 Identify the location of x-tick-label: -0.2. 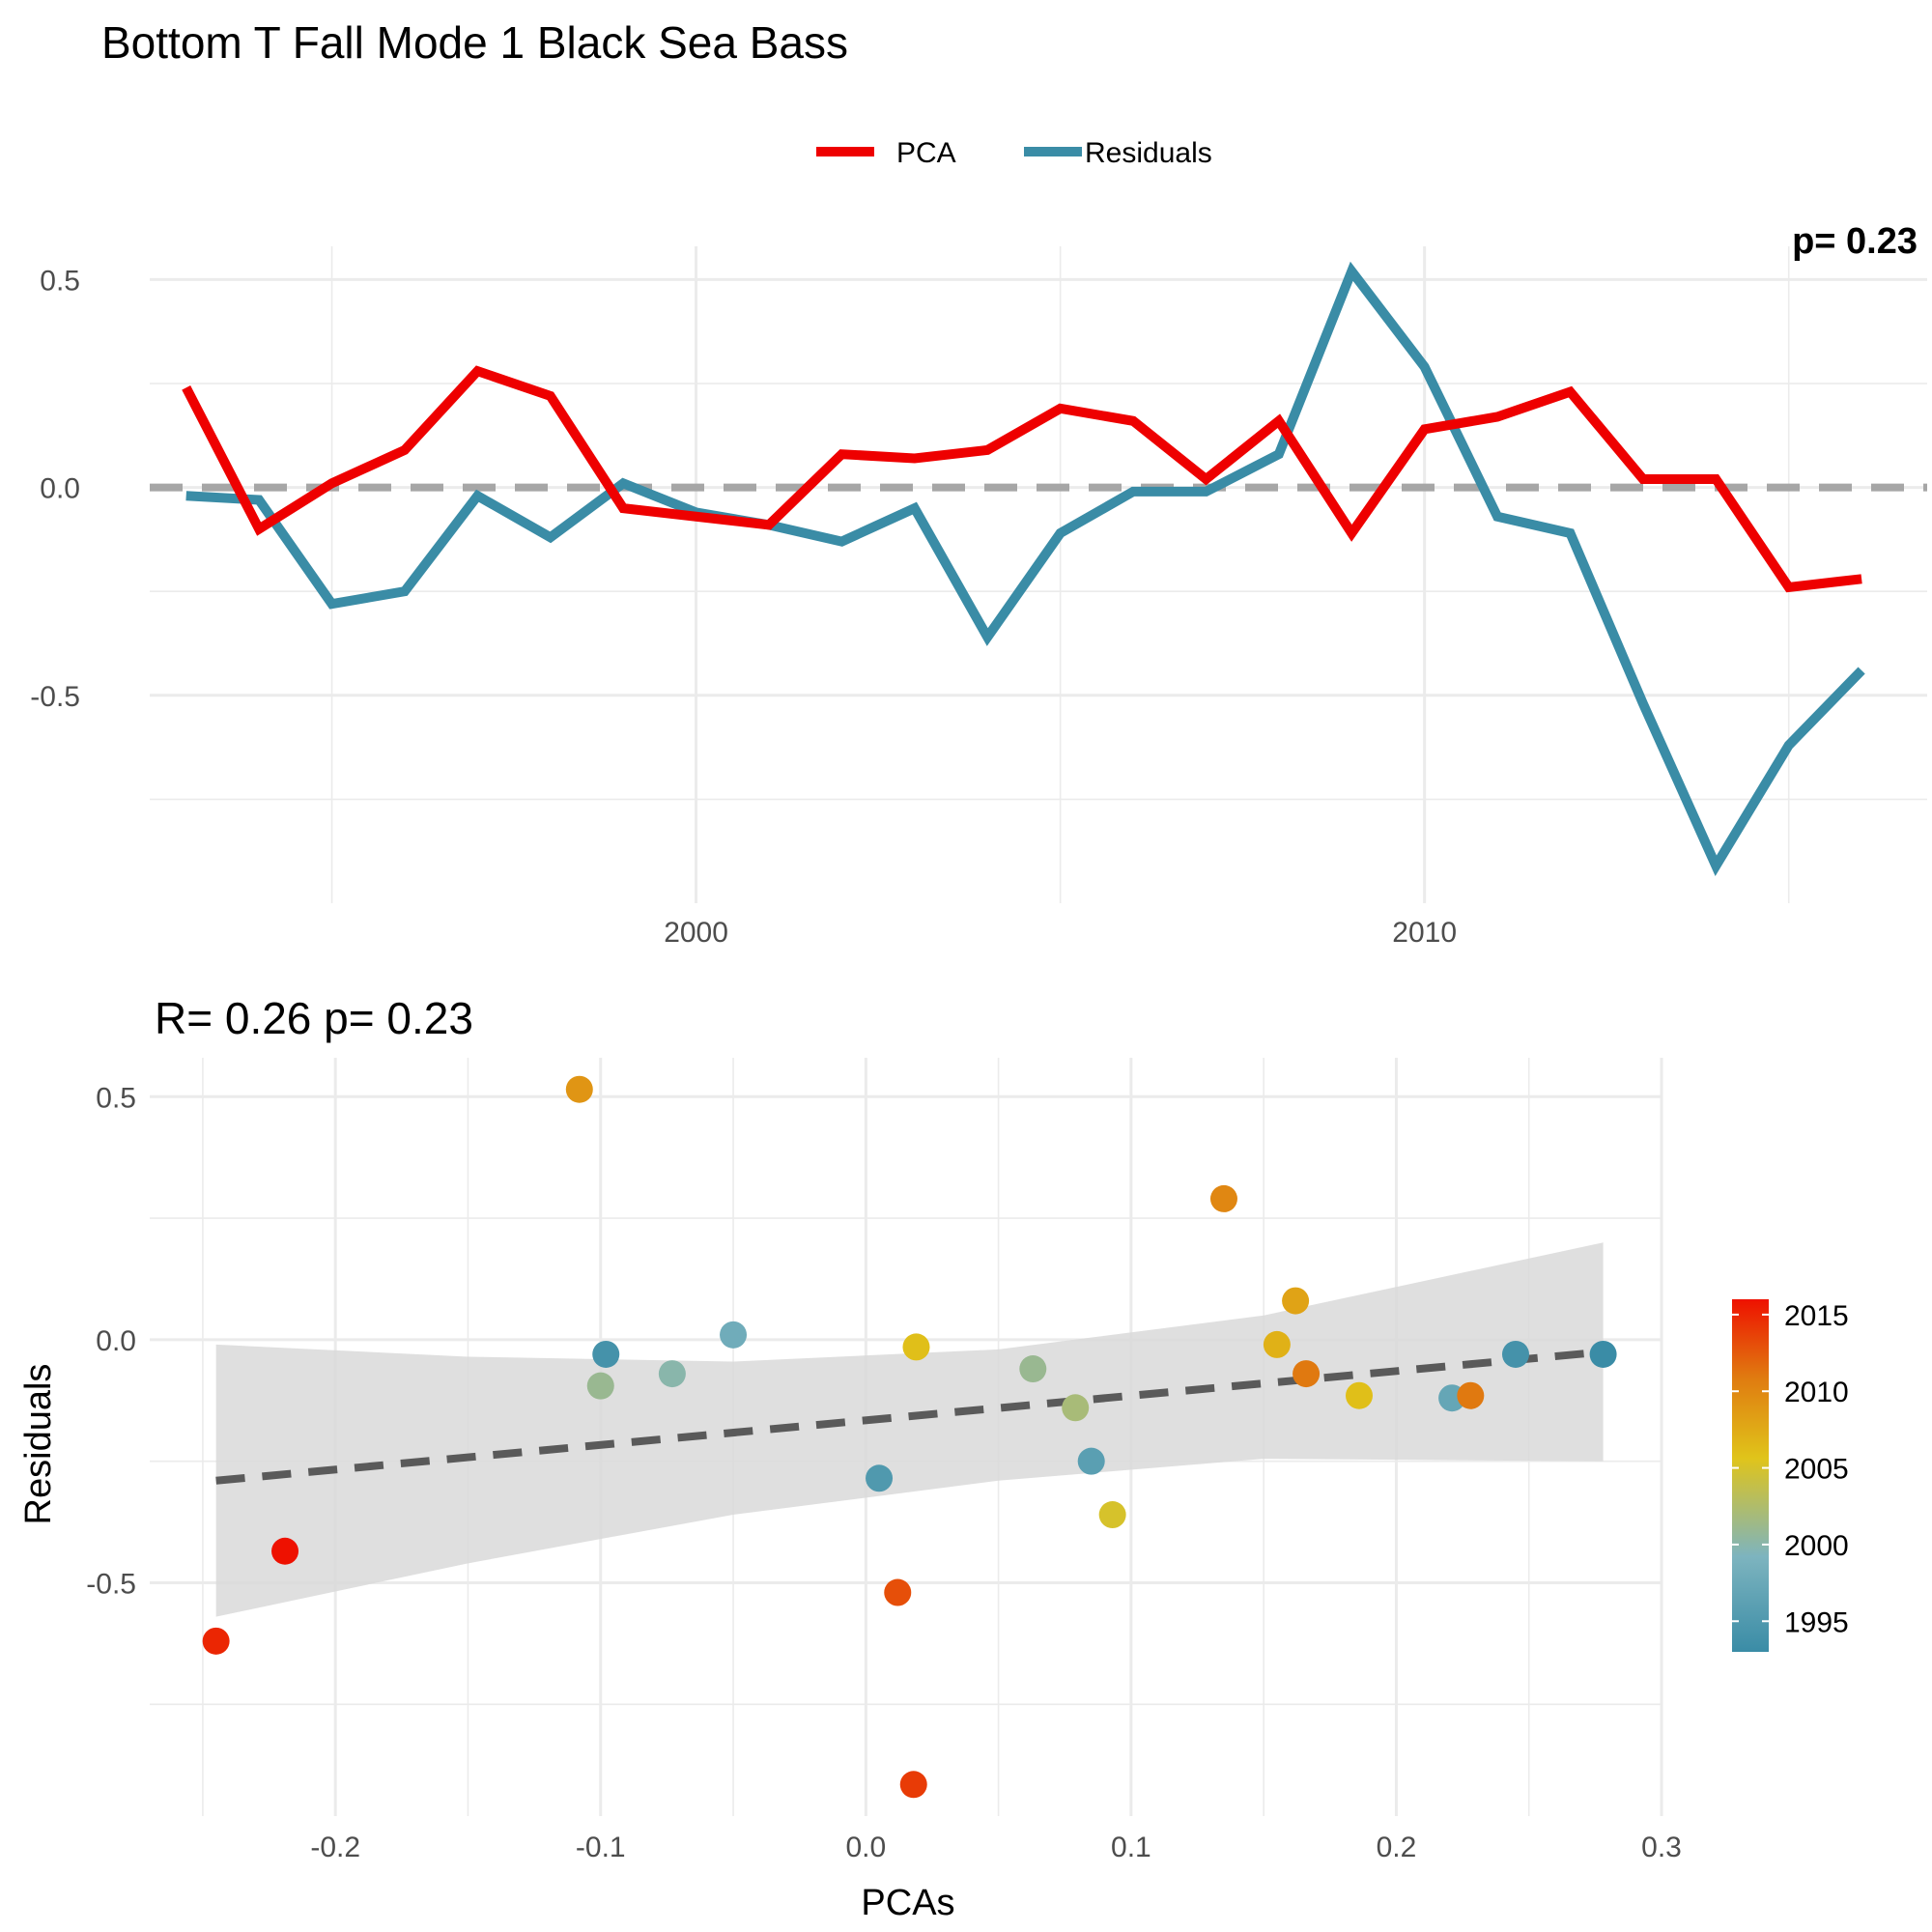
(335, 1847).